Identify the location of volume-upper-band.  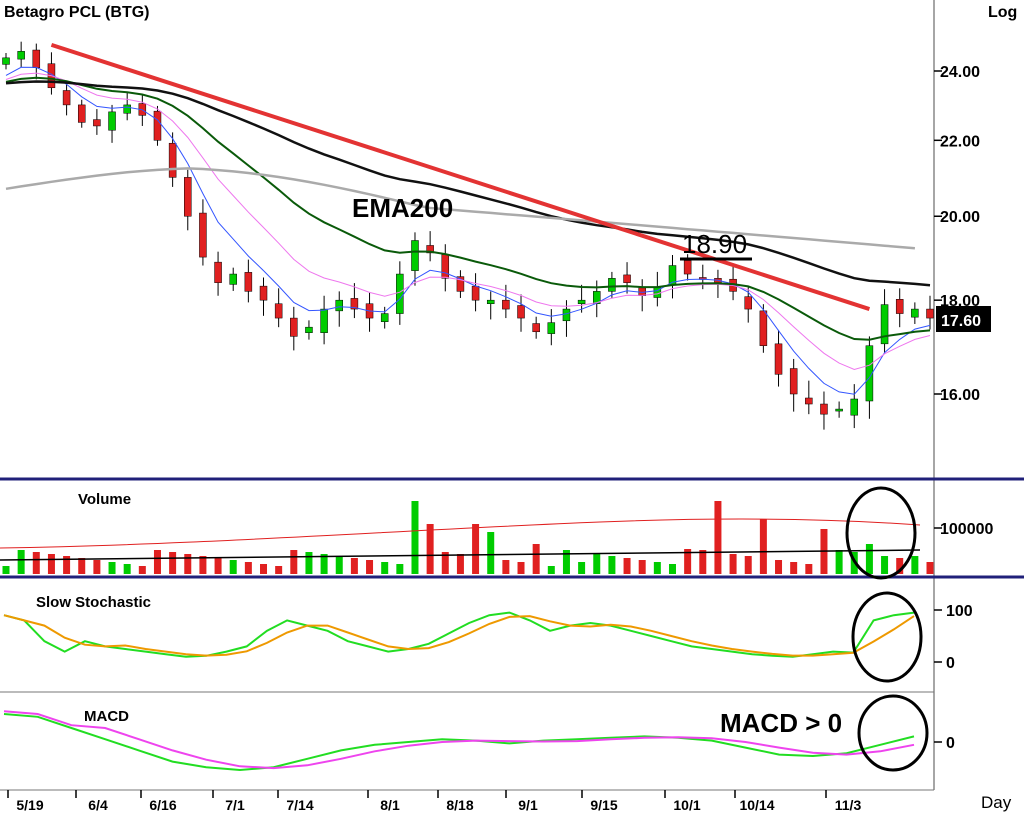
(460, 533).